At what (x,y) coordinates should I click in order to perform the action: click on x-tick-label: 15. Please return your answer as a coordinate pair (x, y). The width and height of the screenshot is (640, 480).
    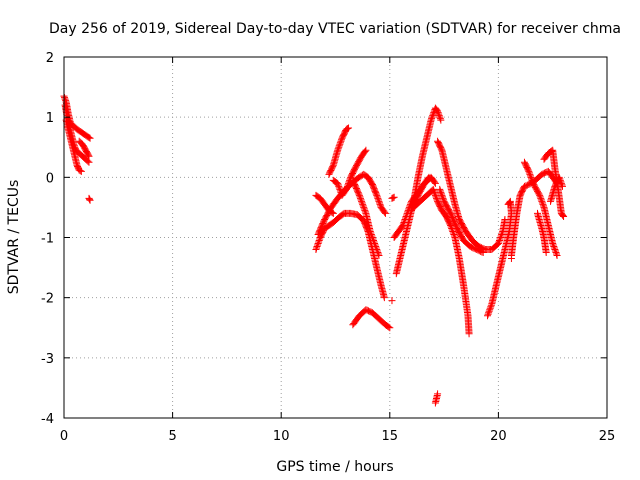
    Looking at the image, I should click on (390, 436).